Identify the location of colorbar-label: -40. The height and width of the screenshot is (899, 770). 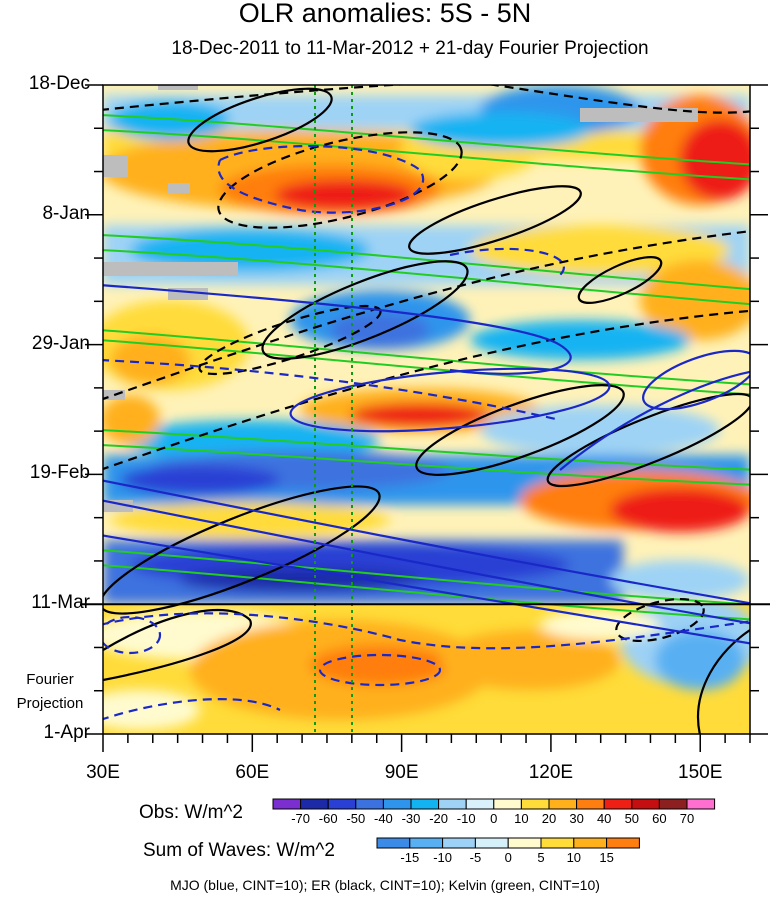
(383, 818).